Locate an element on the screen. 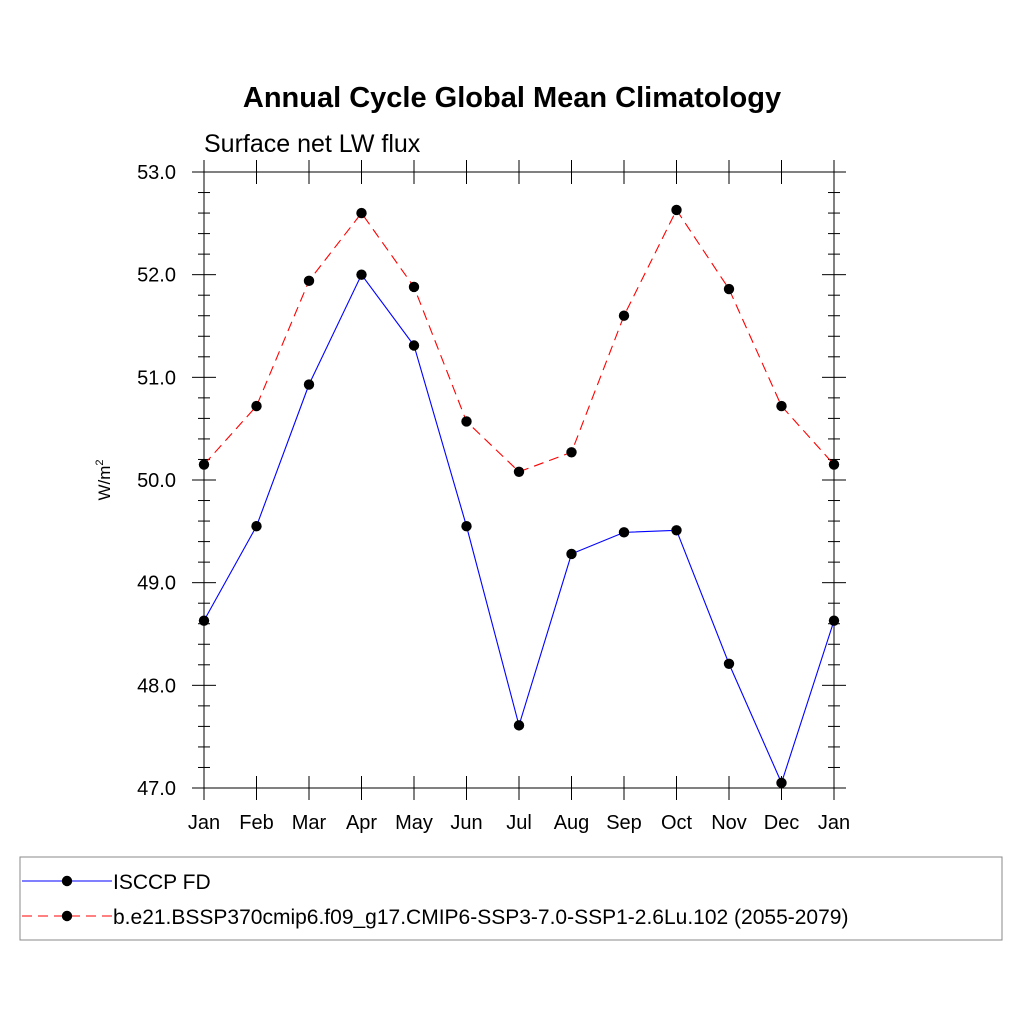  y-tick-label: 48.0 is located at coordinates (156, 686).